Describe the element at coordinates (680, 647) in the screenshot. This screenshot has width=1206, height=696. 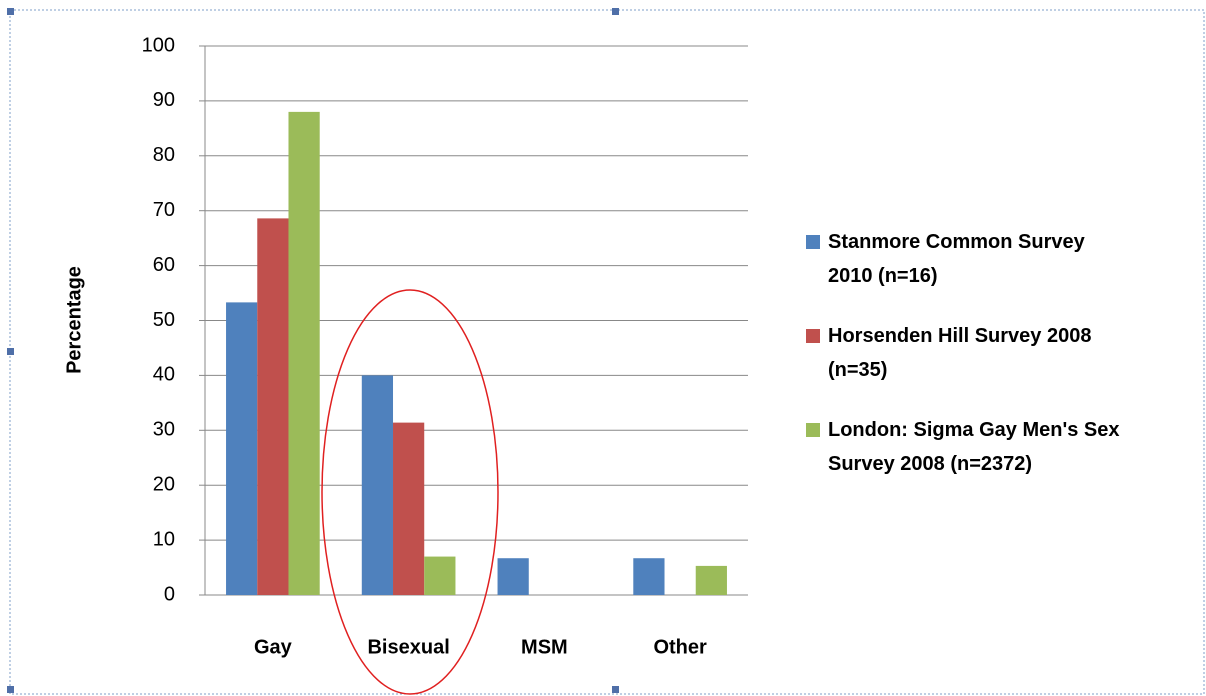
I see `x-tick-label: Other` at that location.